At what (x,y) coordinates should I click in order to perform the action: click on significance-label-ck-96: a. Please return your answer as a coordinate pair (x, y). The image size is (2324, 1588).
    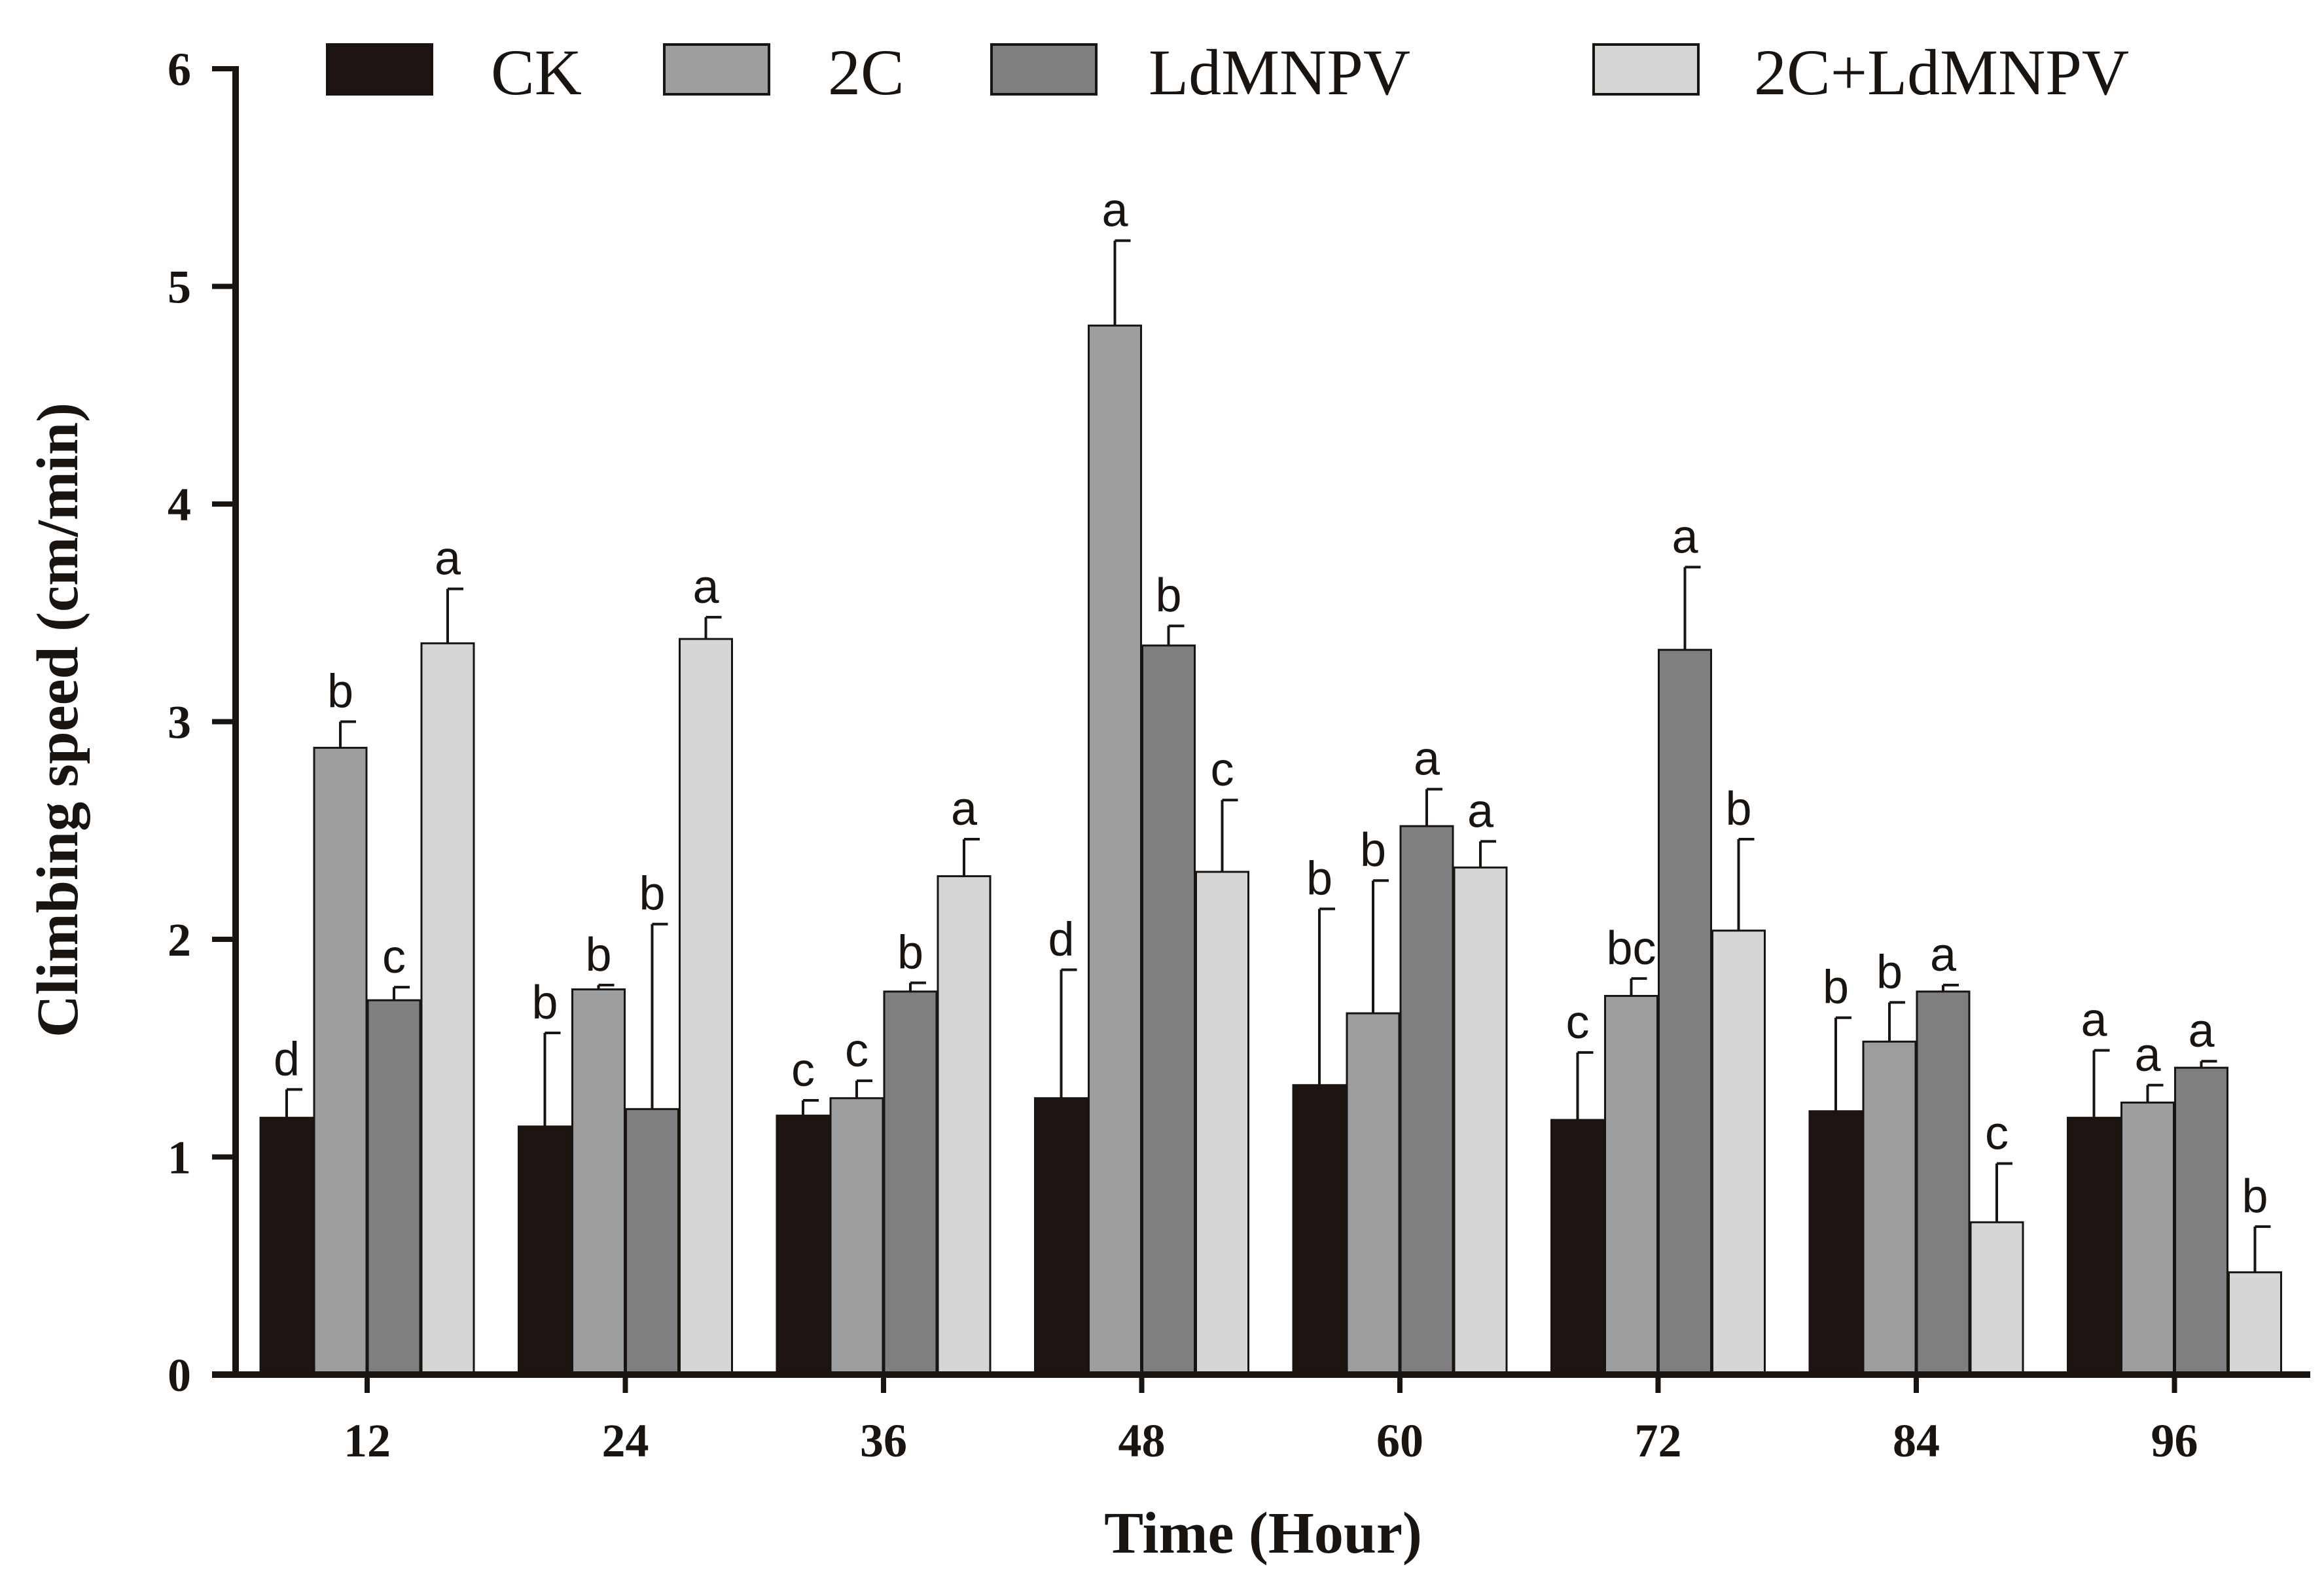
    Looking at the image, I should click on (2094, 1020).